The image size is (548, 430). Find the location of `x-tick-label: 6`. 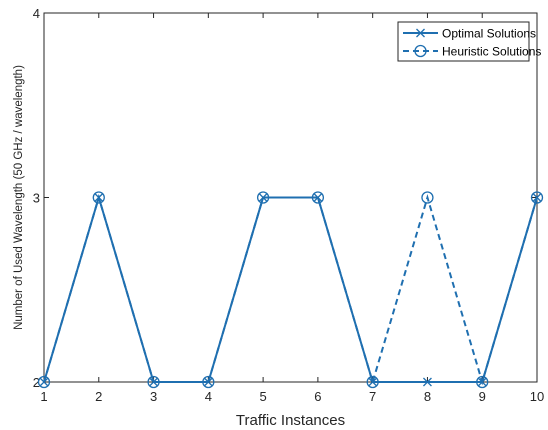

x-tick-label: 6 is located at coordinates (317, 396).